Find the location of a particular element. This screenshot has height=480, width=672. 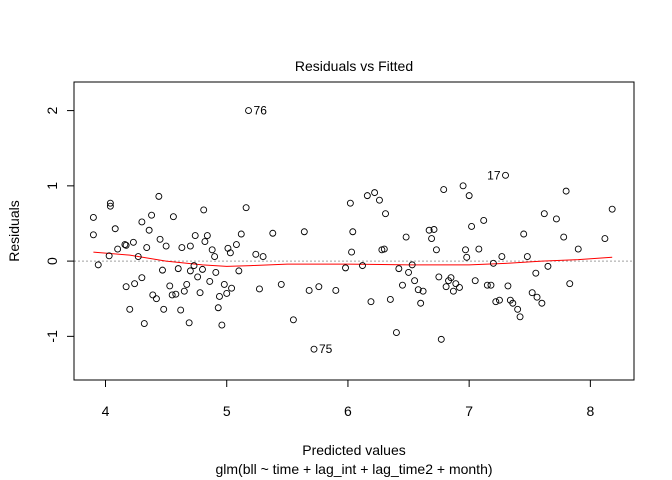

smooth-line is located at coordinates (353, 259).